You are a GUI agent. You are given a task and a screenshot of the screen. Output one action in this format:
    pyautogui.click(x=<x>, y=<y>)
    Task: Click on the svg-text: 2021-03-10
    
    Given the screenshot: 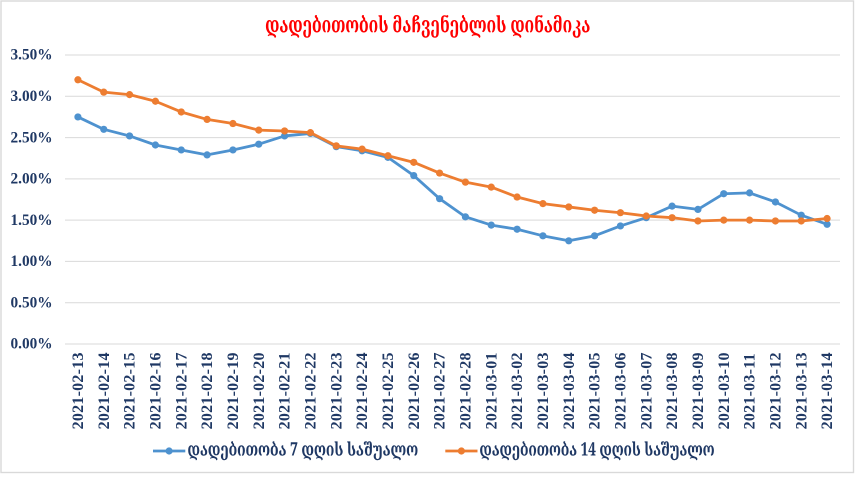 What is the action you would take?
    pyautogui.click(x=724, y=390)
    